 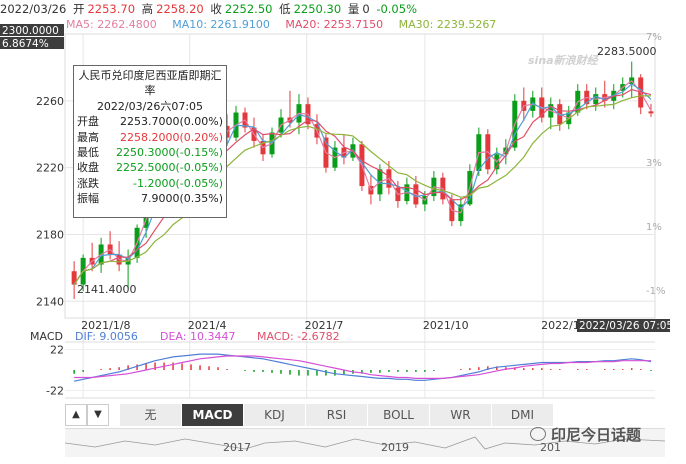 What do you see at coordinates (105, 325) in the screenshot?
I see `x-tick-label: 2021/1/8` at bounding box center [105, 325].